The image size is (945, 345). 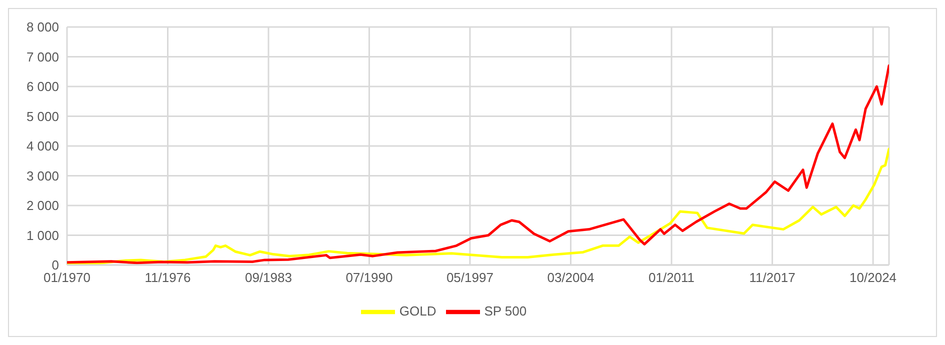 What do you see at coordinates (42, 27) in the screenshot?
I see `y-tick-label: 8 000` at bounding box center [42, 27].